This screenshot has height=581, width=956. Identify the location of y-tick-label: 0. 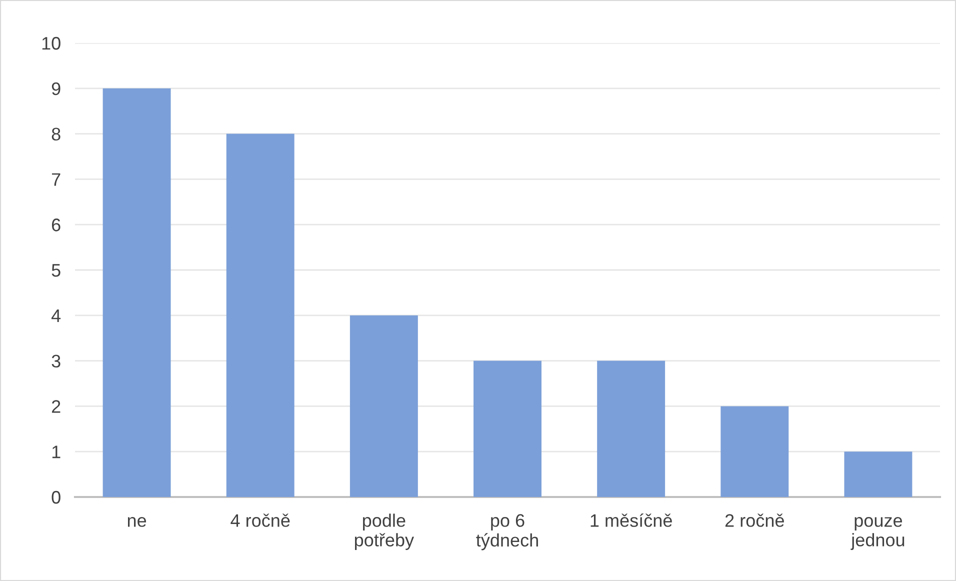
(56, 497).